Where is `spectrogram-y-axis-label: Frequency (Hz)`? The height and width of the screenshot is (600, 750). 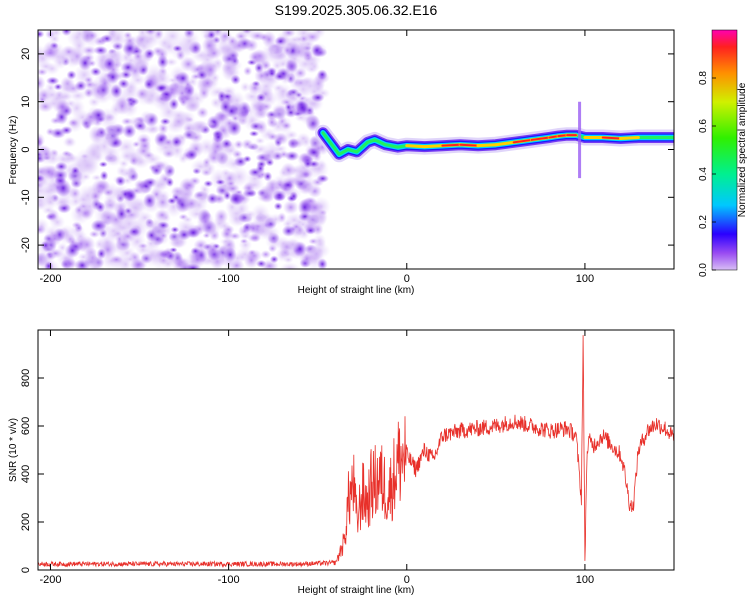
spectrogram-y-axis-label: Frequency (Hz) is located at coordinates (13, 150).